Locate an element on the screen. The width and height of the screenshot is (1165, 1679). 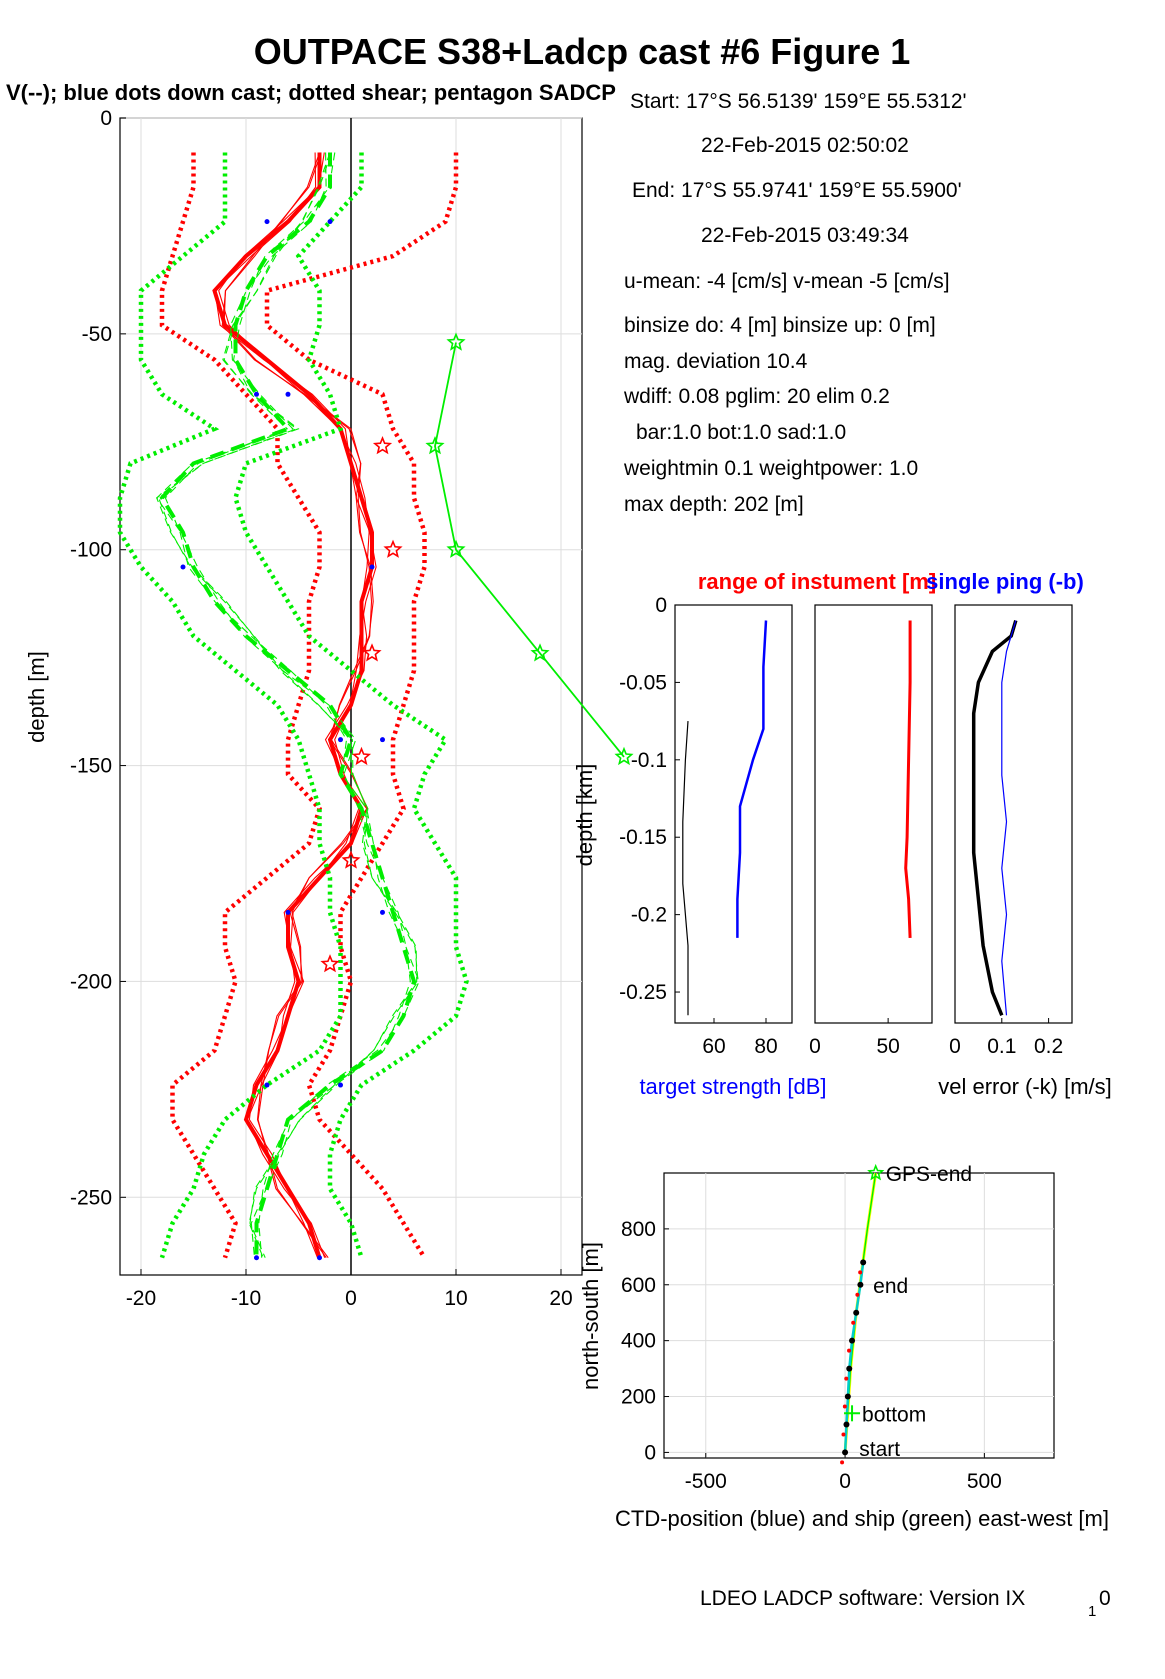
v-shear_high-line is located at coordinates (351, 705).